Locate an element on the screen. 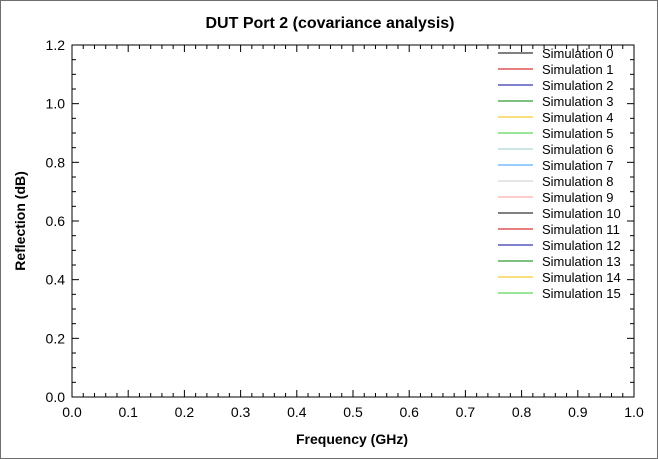 The height and width of the screenshot is (459, 658). x-tick-label: 0.5 is located at coordinates (353, 412).